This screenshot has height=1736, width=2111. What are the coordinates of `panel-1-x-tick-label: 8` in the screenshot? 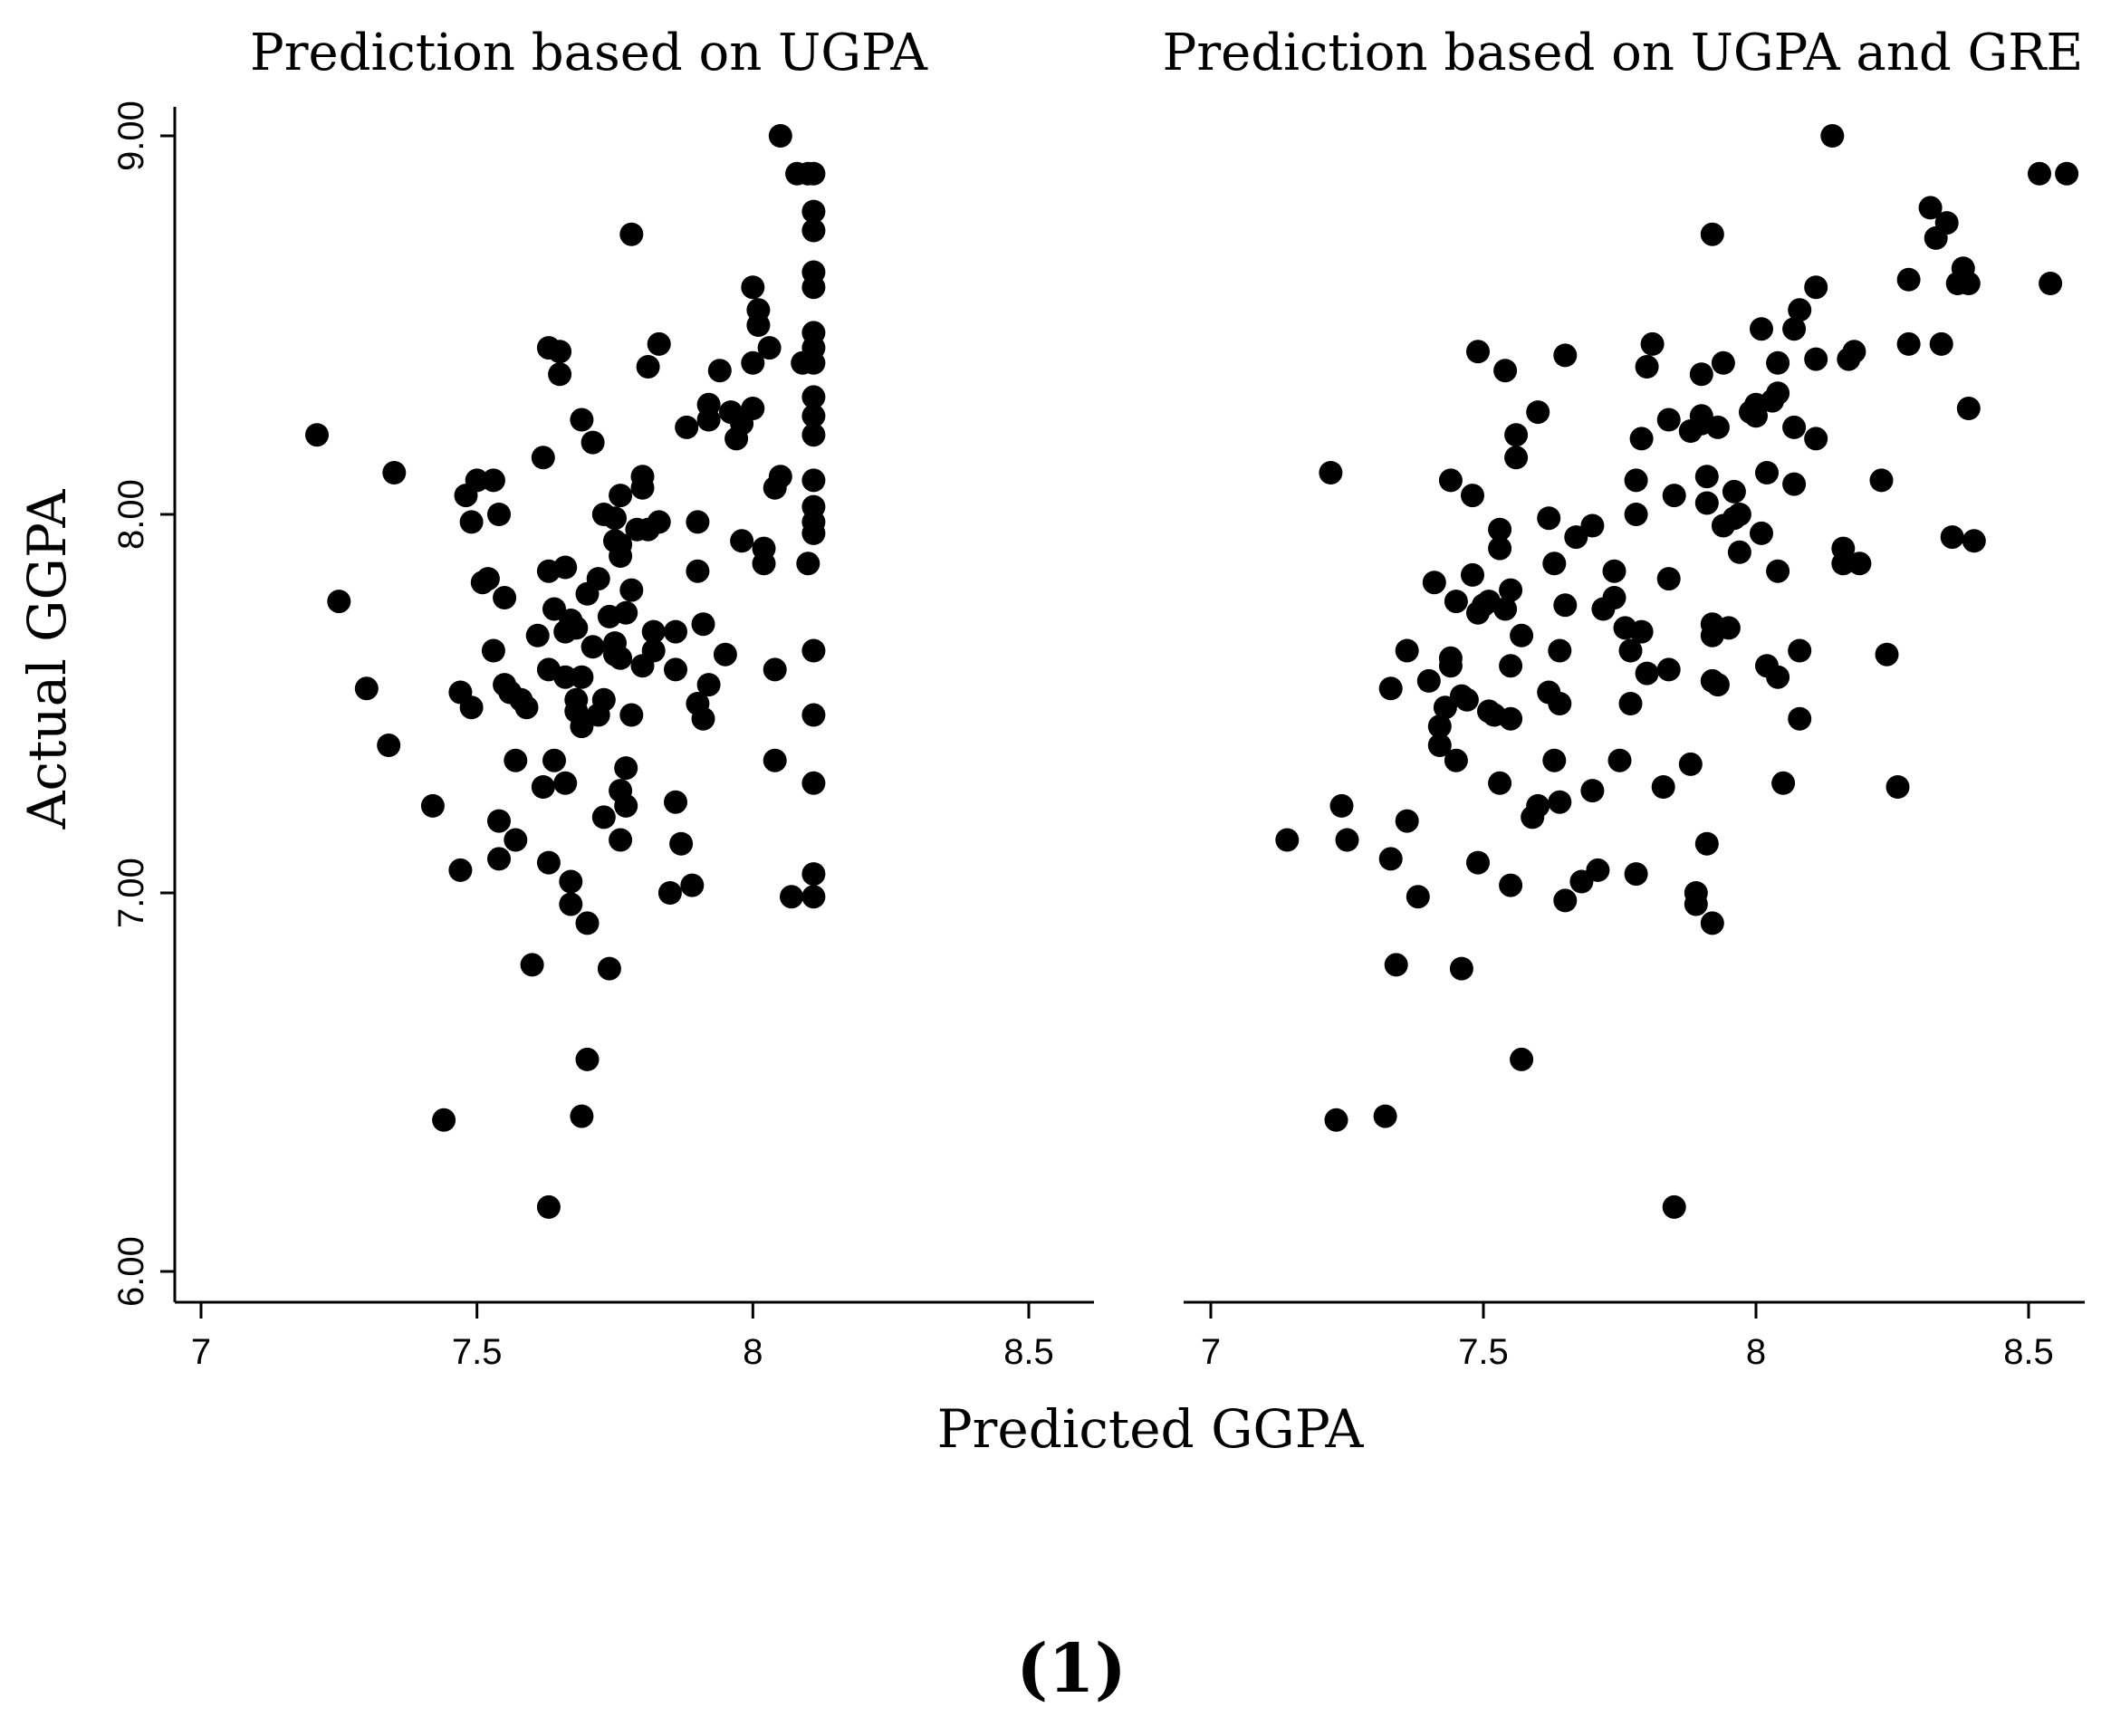 It's located at (753, 1352).